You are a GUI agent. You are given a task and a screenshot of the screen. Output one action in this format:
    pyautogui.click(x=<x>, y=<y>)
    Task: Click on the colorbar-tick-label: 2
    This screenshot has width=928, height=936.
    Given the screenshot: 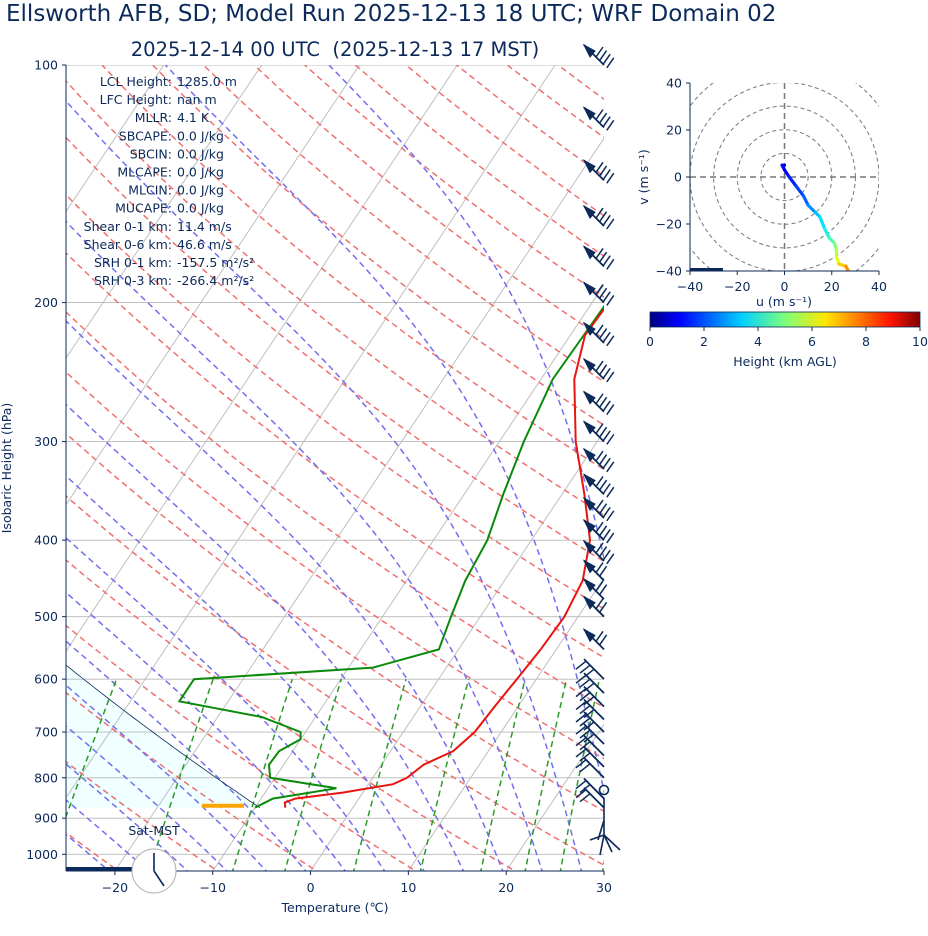 What is the action you would take?
    pyautogui.click(x=704, y=341)
    